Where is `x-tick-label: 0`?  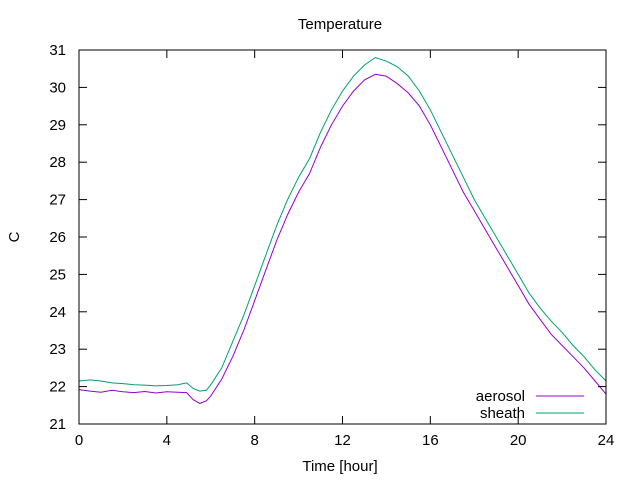 x-tick-label: 0 is located at coordinates (79, 440).